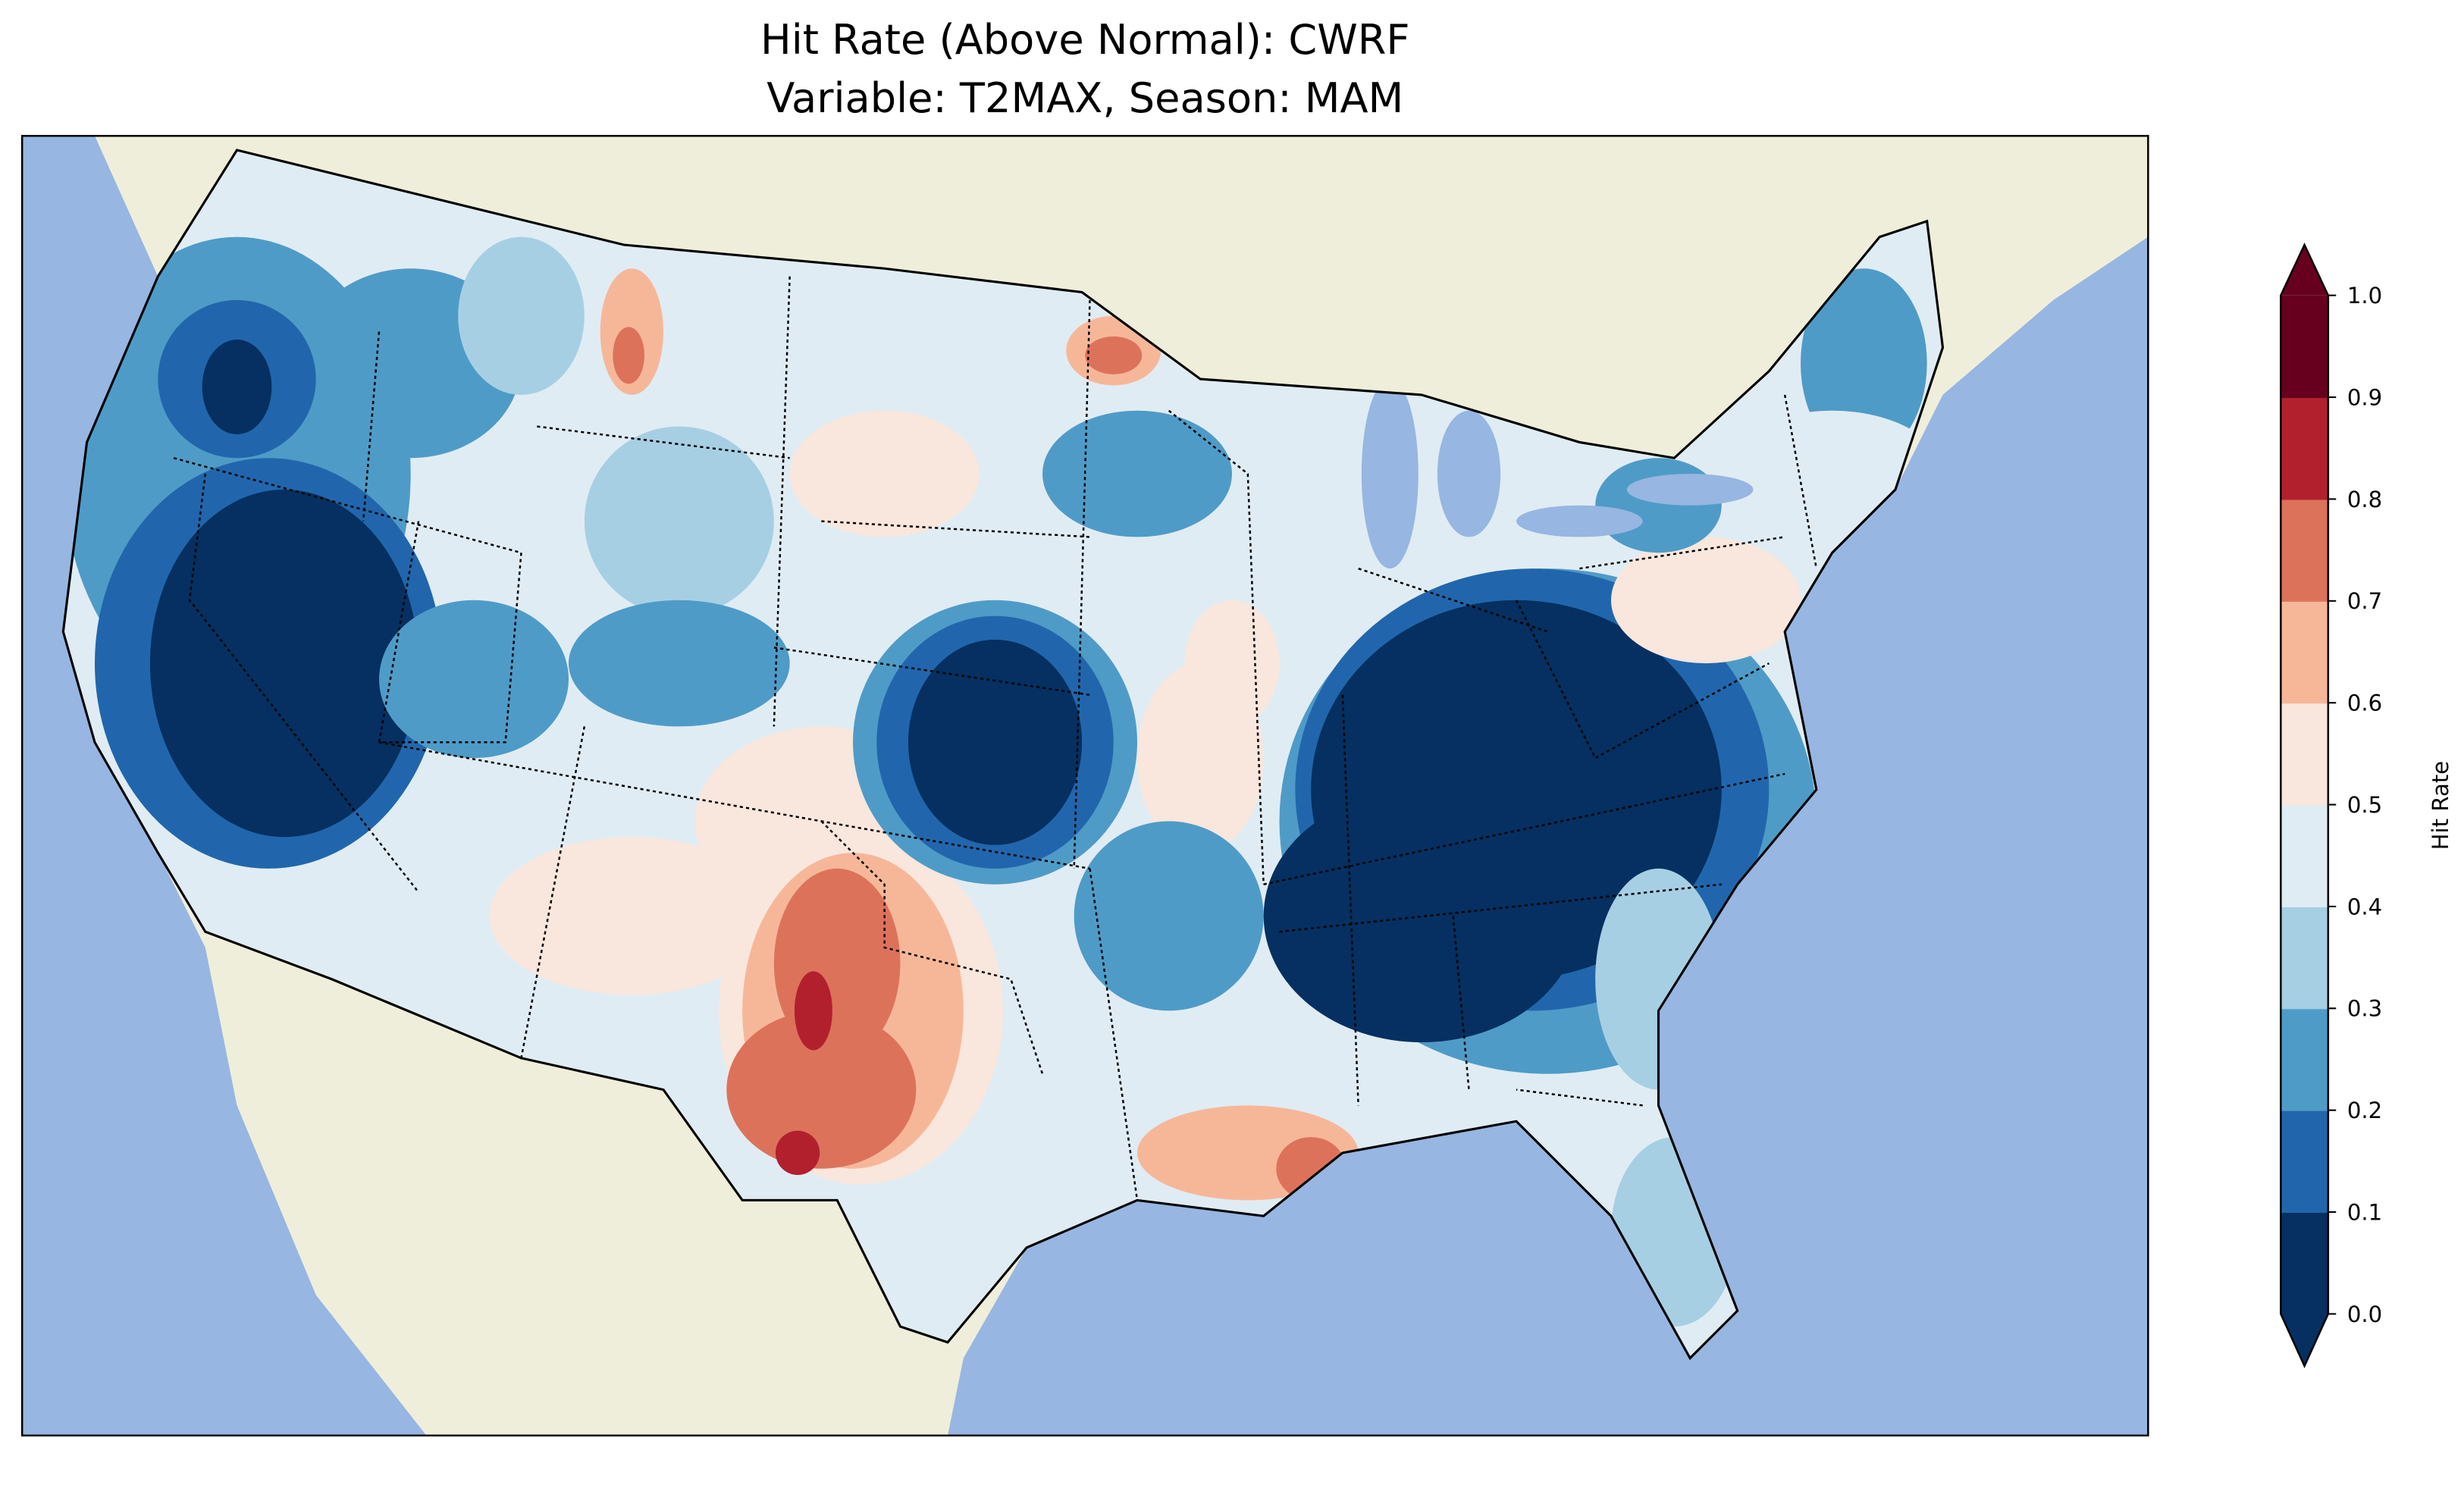 The width and height of the screenshot is (2464, 1494). I want to click on colorbar-tick-label: 0.8, so click(2364, 499).